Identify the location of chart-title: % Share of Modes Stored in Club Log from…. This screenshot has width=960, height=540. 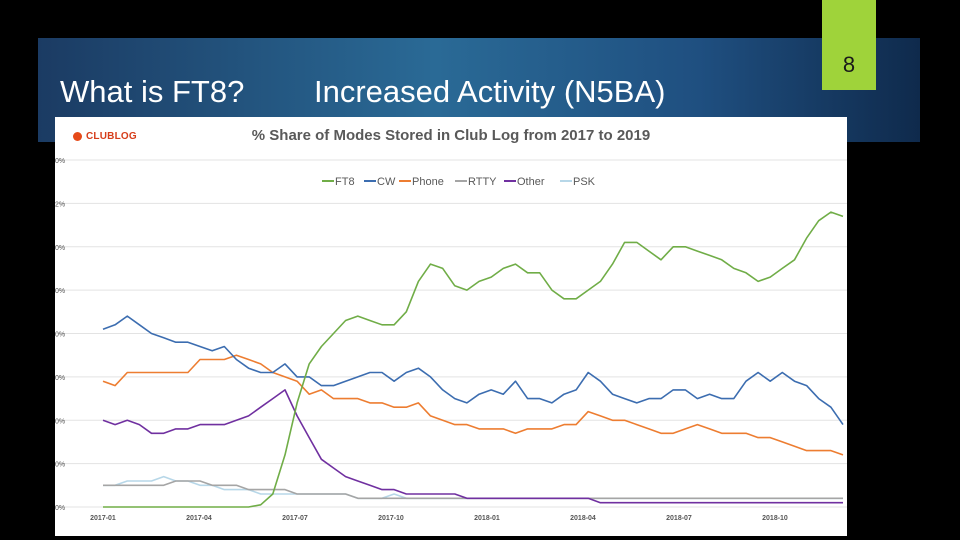
(451, 135).